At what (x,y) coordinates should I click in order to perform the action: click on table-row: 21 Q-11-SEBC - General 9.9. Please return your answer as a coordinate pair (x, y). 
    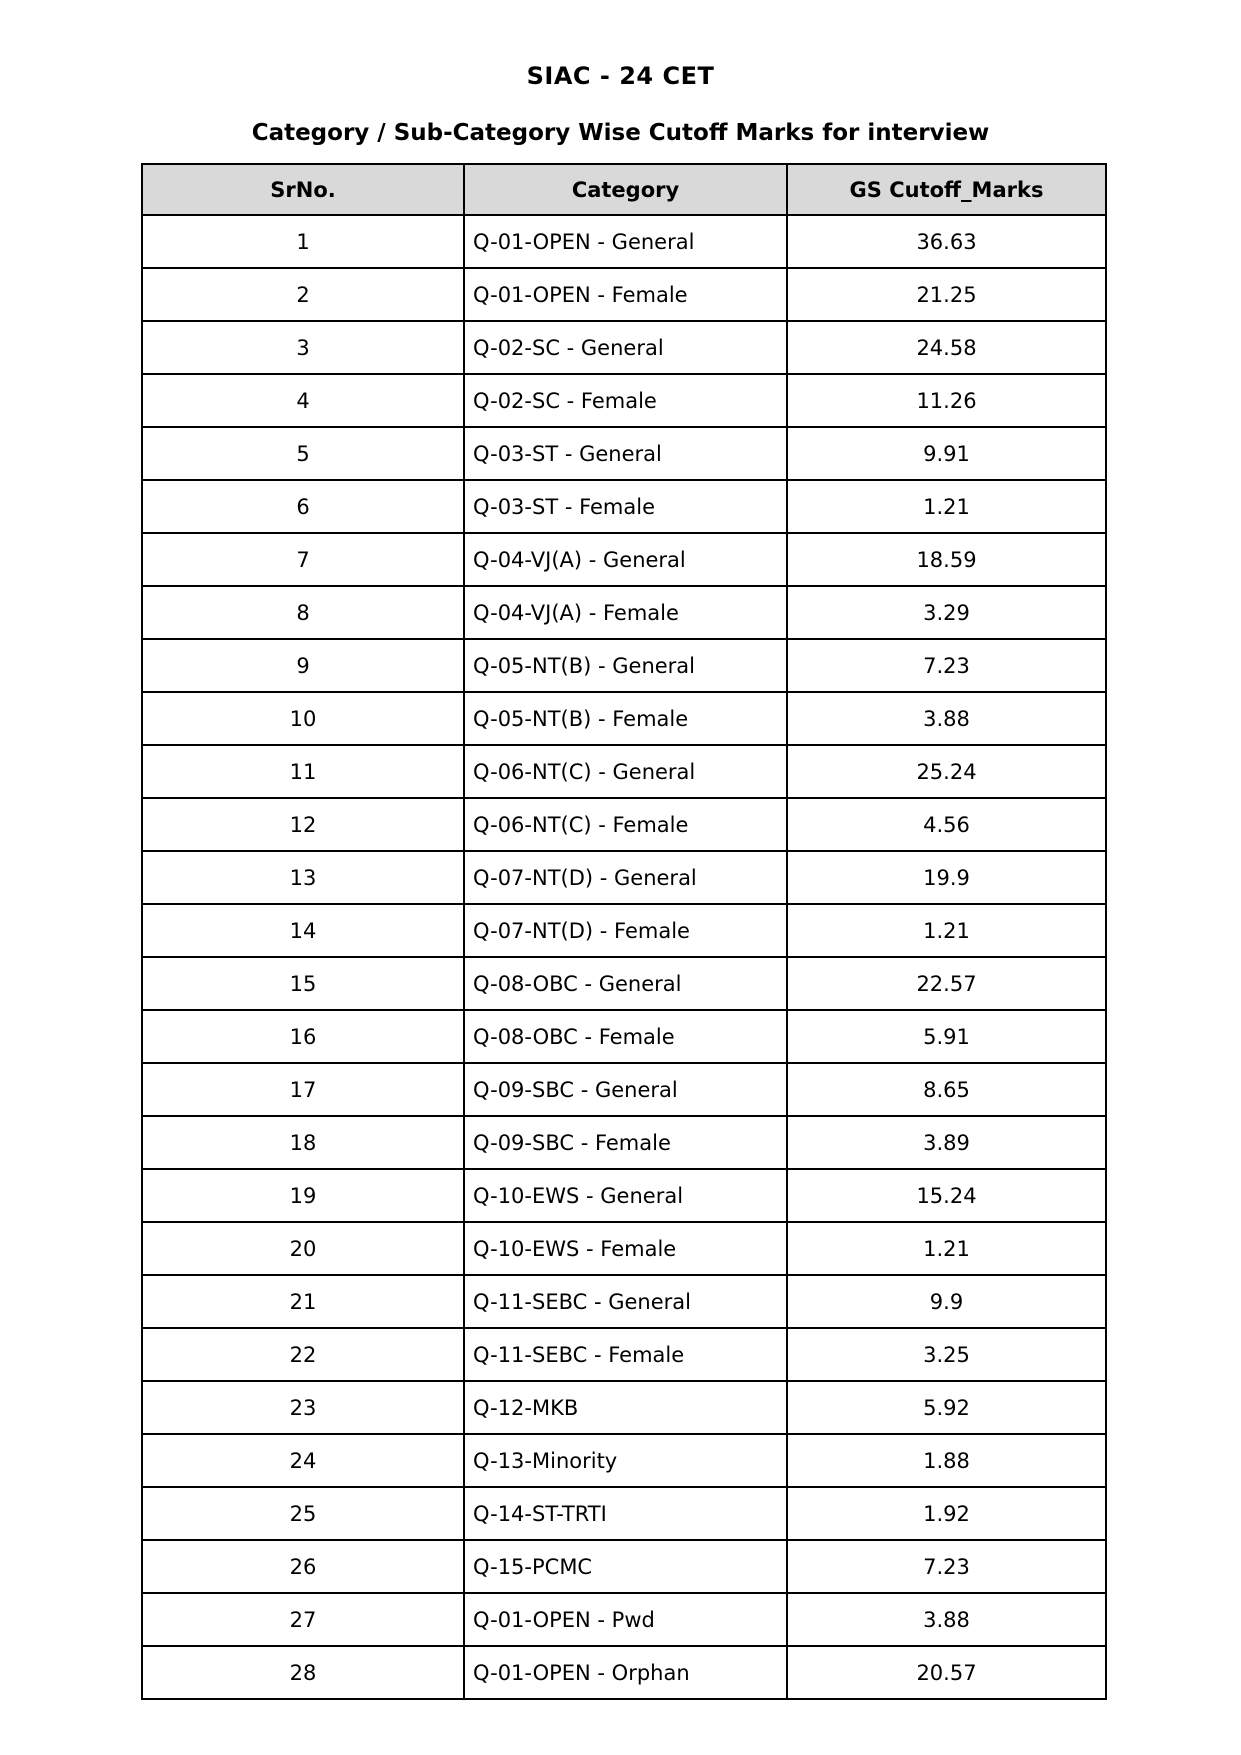
    Looking at the image, I should click on (624, 1301).